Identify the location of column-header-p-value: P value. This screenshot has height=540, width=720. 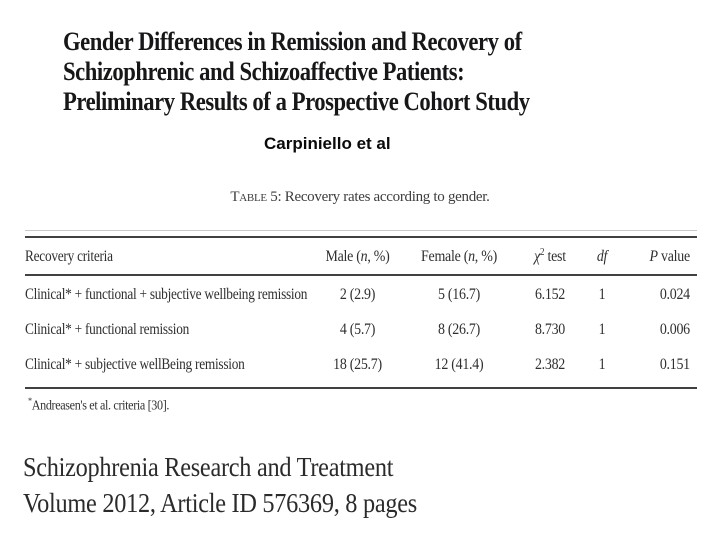
(670, 256).